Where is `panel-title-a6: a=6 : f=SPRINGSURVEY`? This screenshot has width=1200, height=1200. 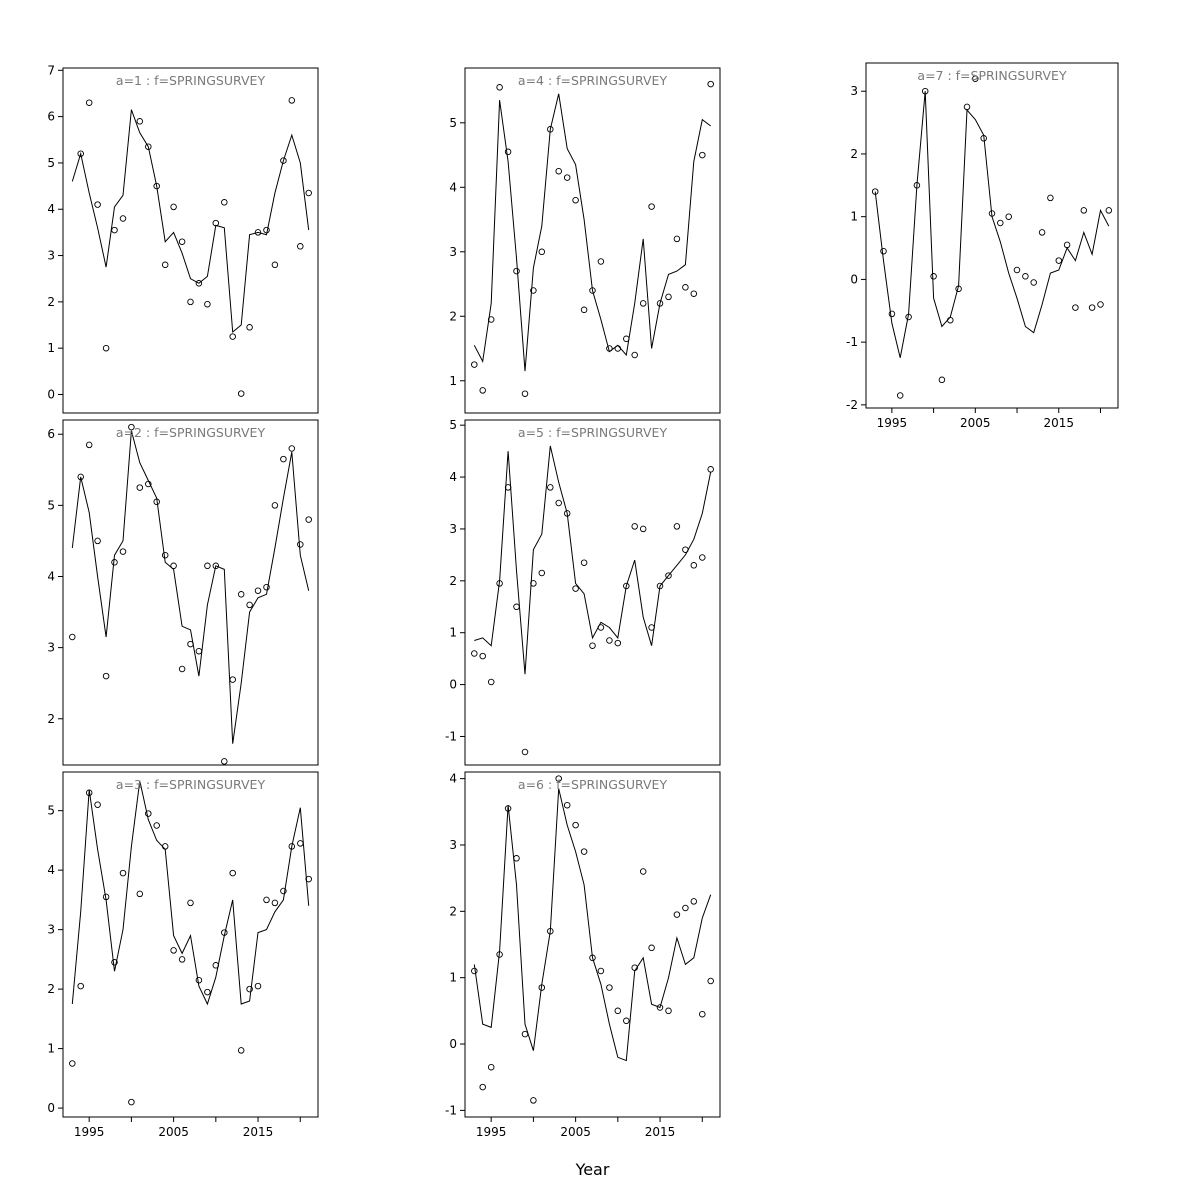 panel-title-a6: a=6 : f=SPRINGSURVEY is located at coordinates (592, 784).